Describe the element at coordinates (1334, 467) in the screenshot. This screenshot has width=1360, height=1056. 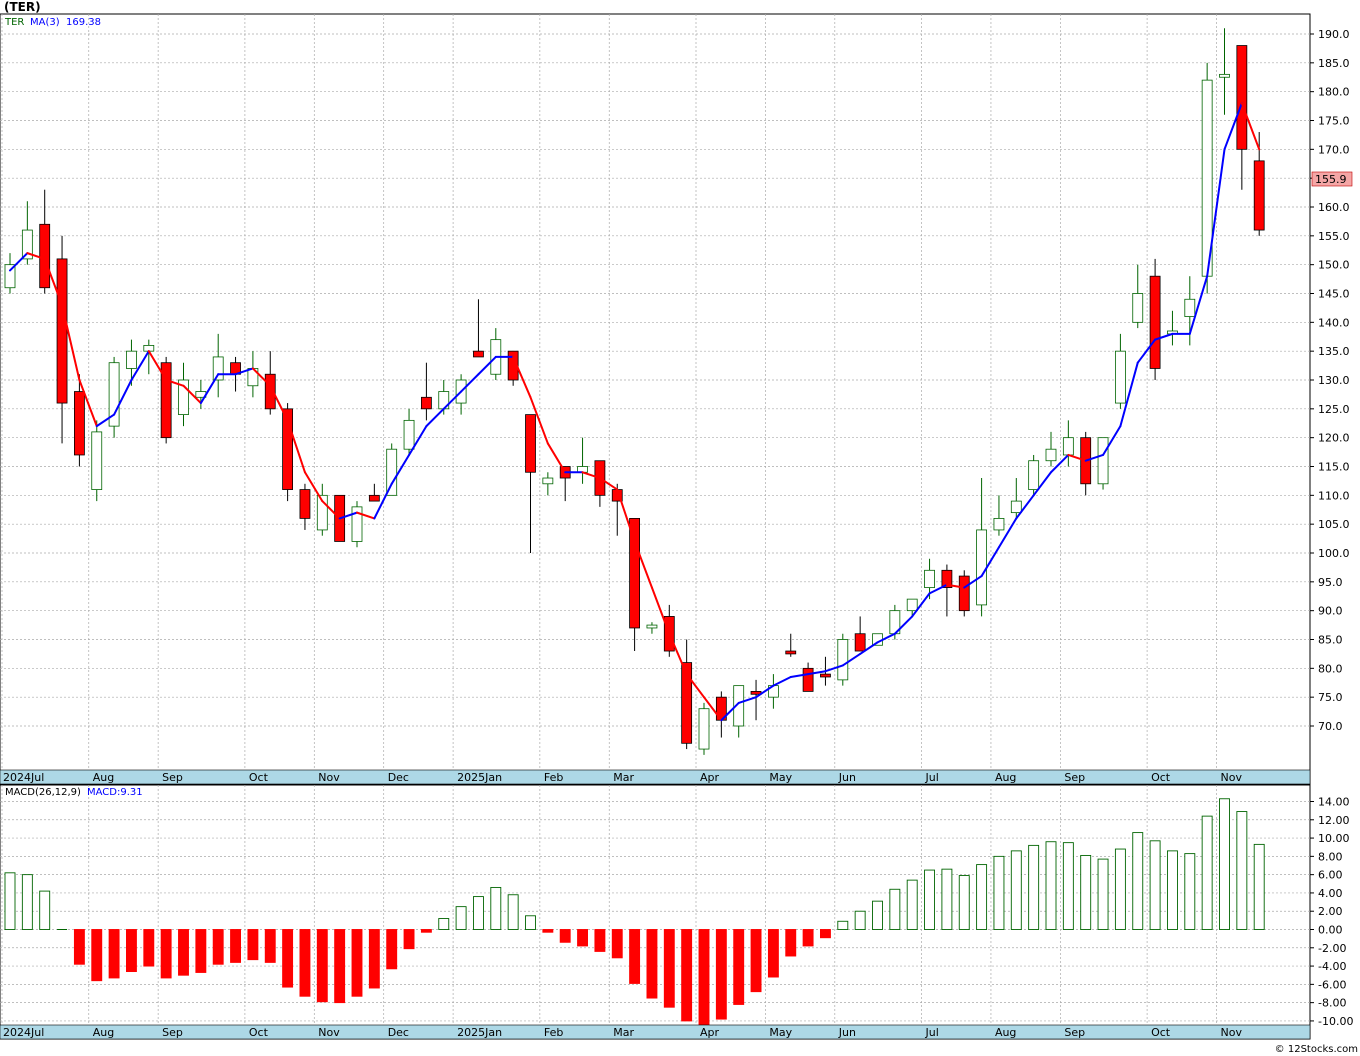
I see `price-tick-label: 115.0` at that location.